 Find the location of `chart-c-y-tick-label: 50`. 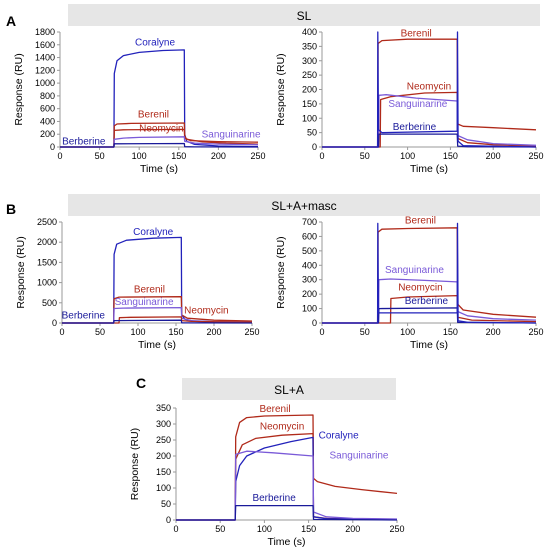

chart-c-y-tick-label: 50 is located at coordinates (166, 504).